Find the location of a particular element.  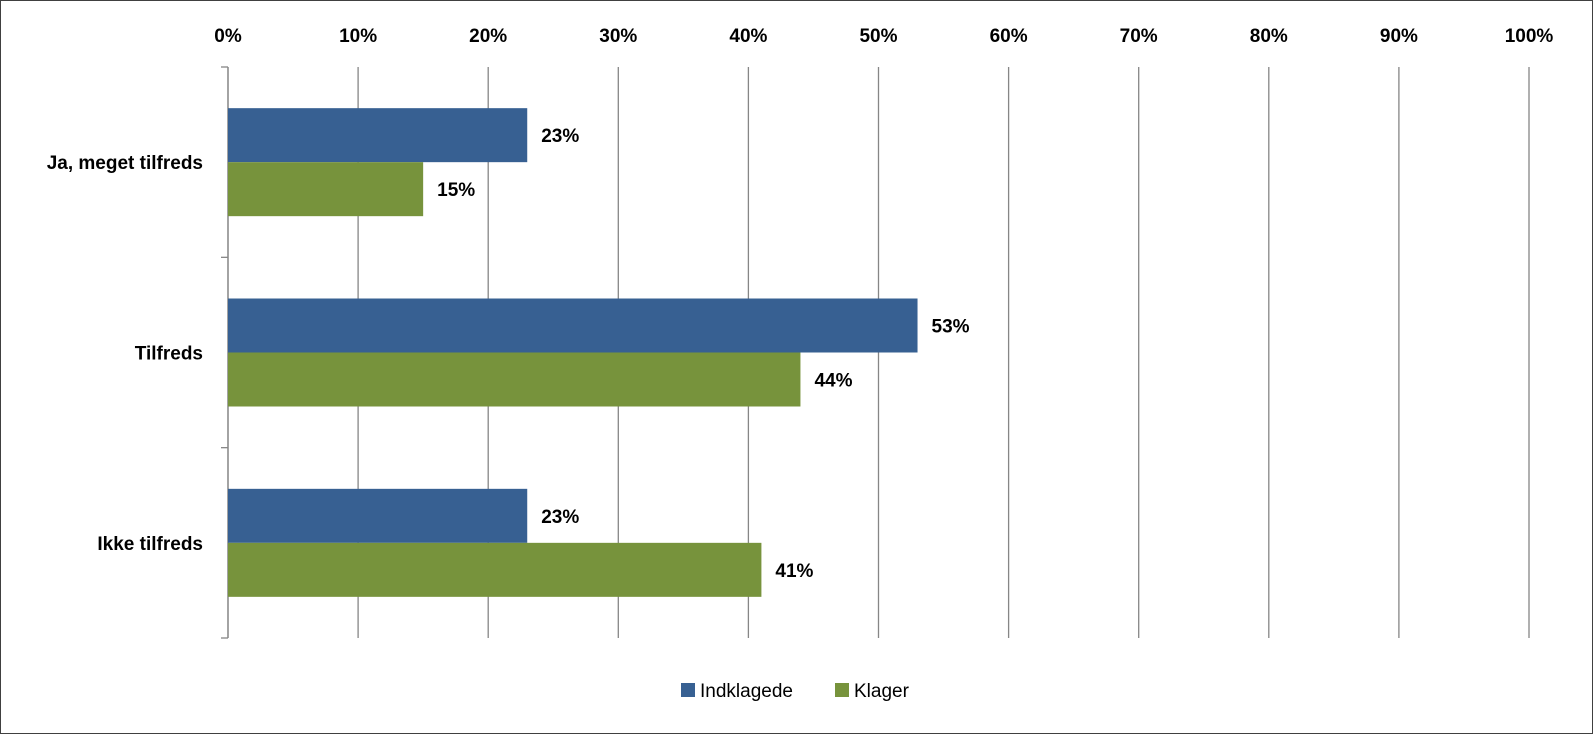

x-tick-label: 50% is located at coordinates (878, 36).